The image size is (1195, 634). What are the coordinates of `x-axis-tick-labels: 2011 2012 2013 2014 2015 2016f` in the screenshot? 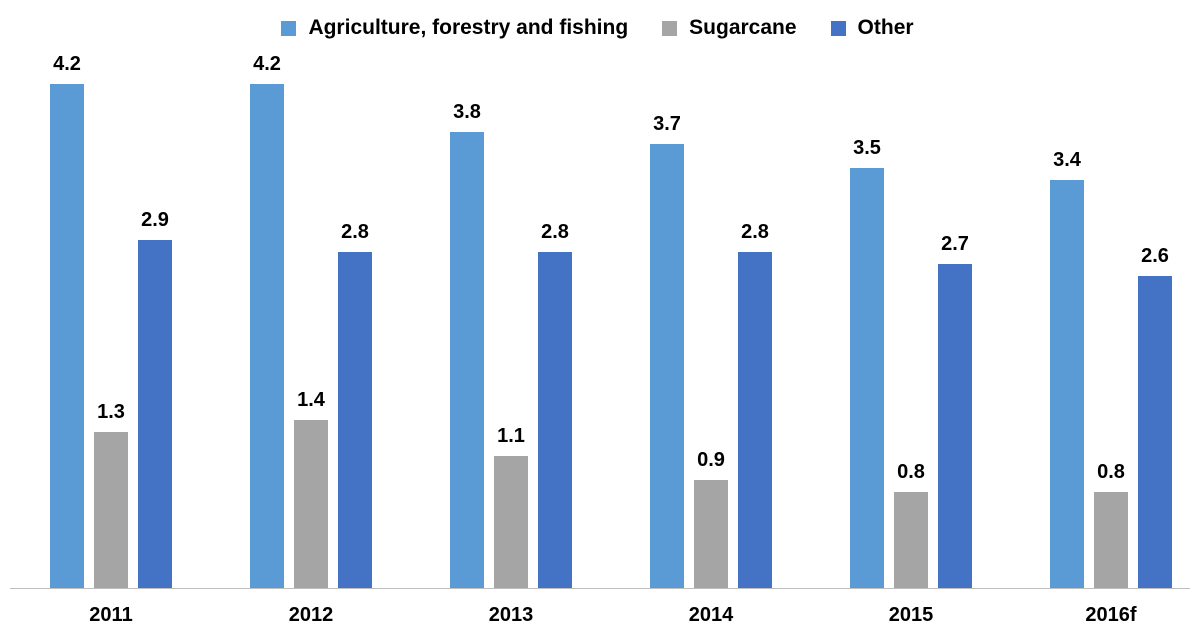 It's located at (613, 615).